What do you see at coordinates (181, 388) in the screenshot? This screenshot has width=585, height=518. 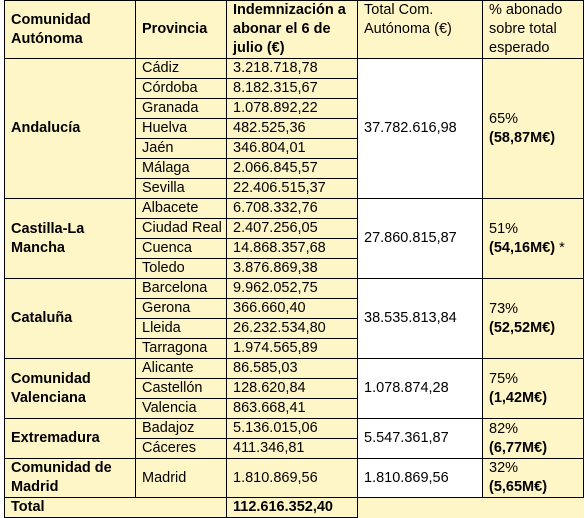 I see `provincia-cell: Castellón` at bounding box center [181, 388].